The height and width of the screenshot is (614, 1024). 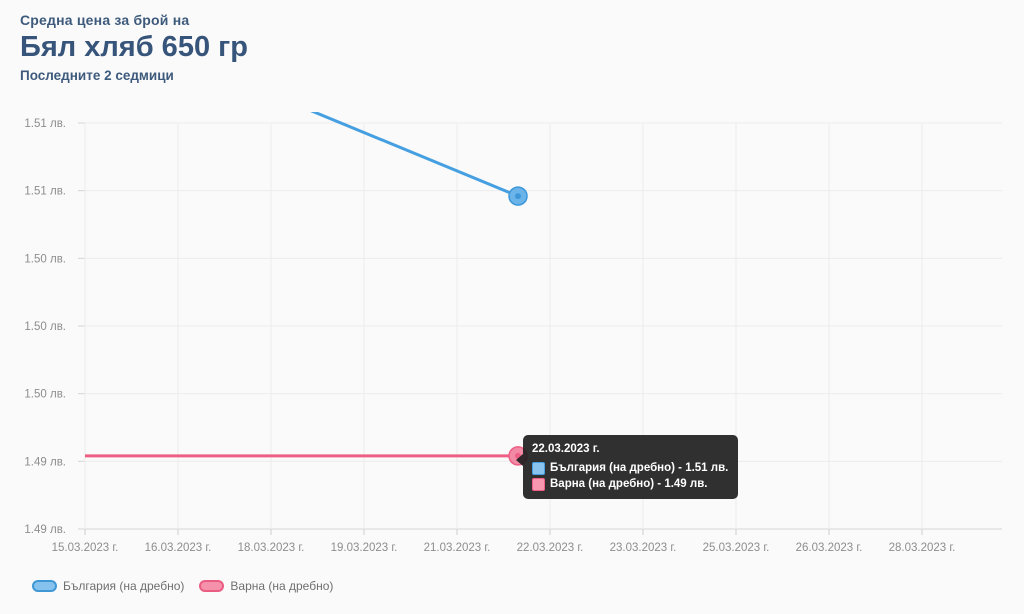 I want to click on legend-item-varna: Варна (на дребно), so click(x=266, y=586).